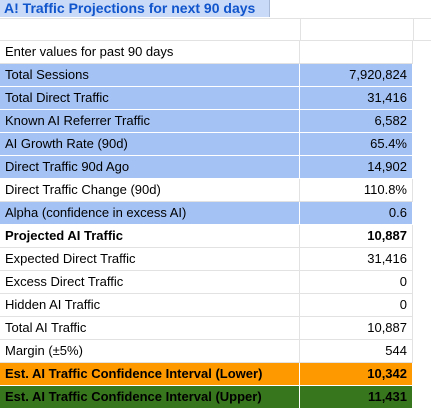 Image resolution: width=431 pixels, height=418 pixels. What do you see at coordinates (150, 190) in the screenshot?
I see `row-label-cell: Direct Traffic Change (90d)` at bounding box center [150, 190].